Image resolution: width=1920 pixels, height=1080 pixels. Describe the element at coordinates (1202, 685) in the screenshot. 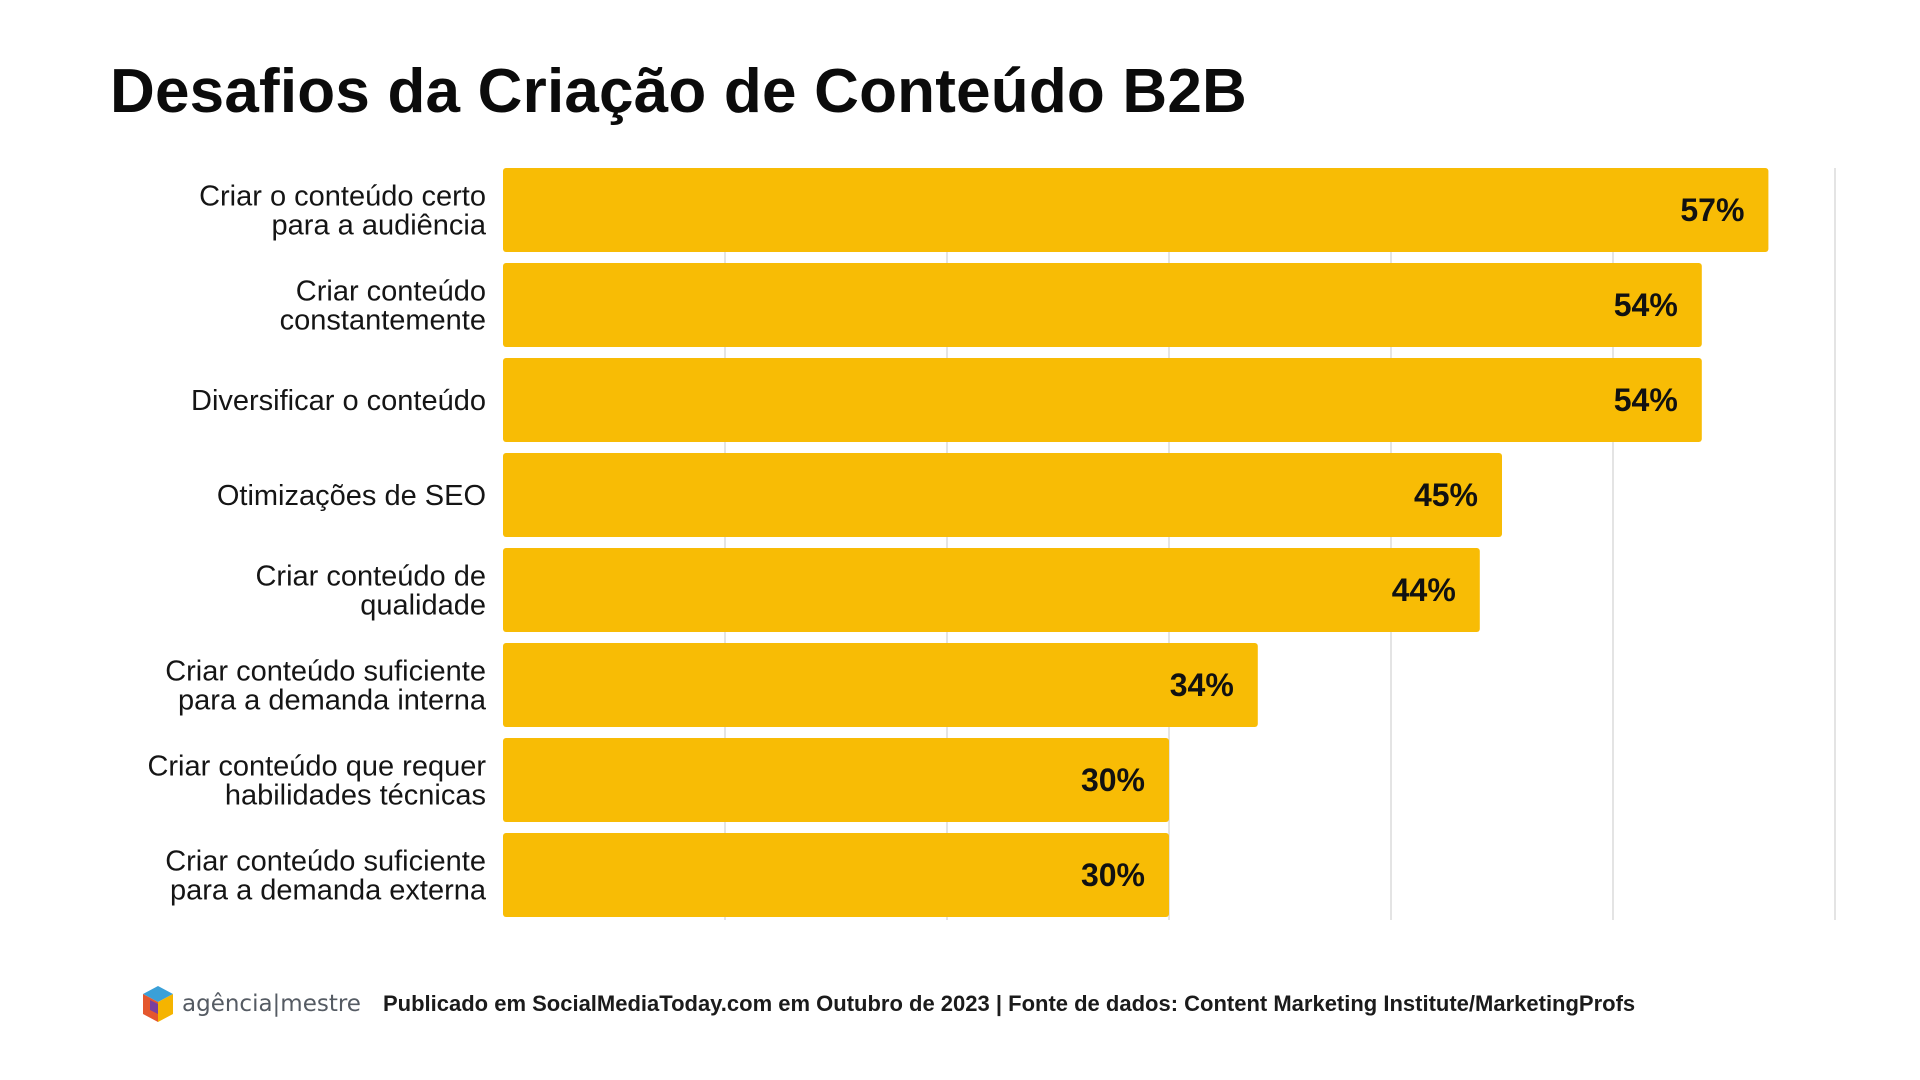

I see `bar-value-label: 34%` at that location.